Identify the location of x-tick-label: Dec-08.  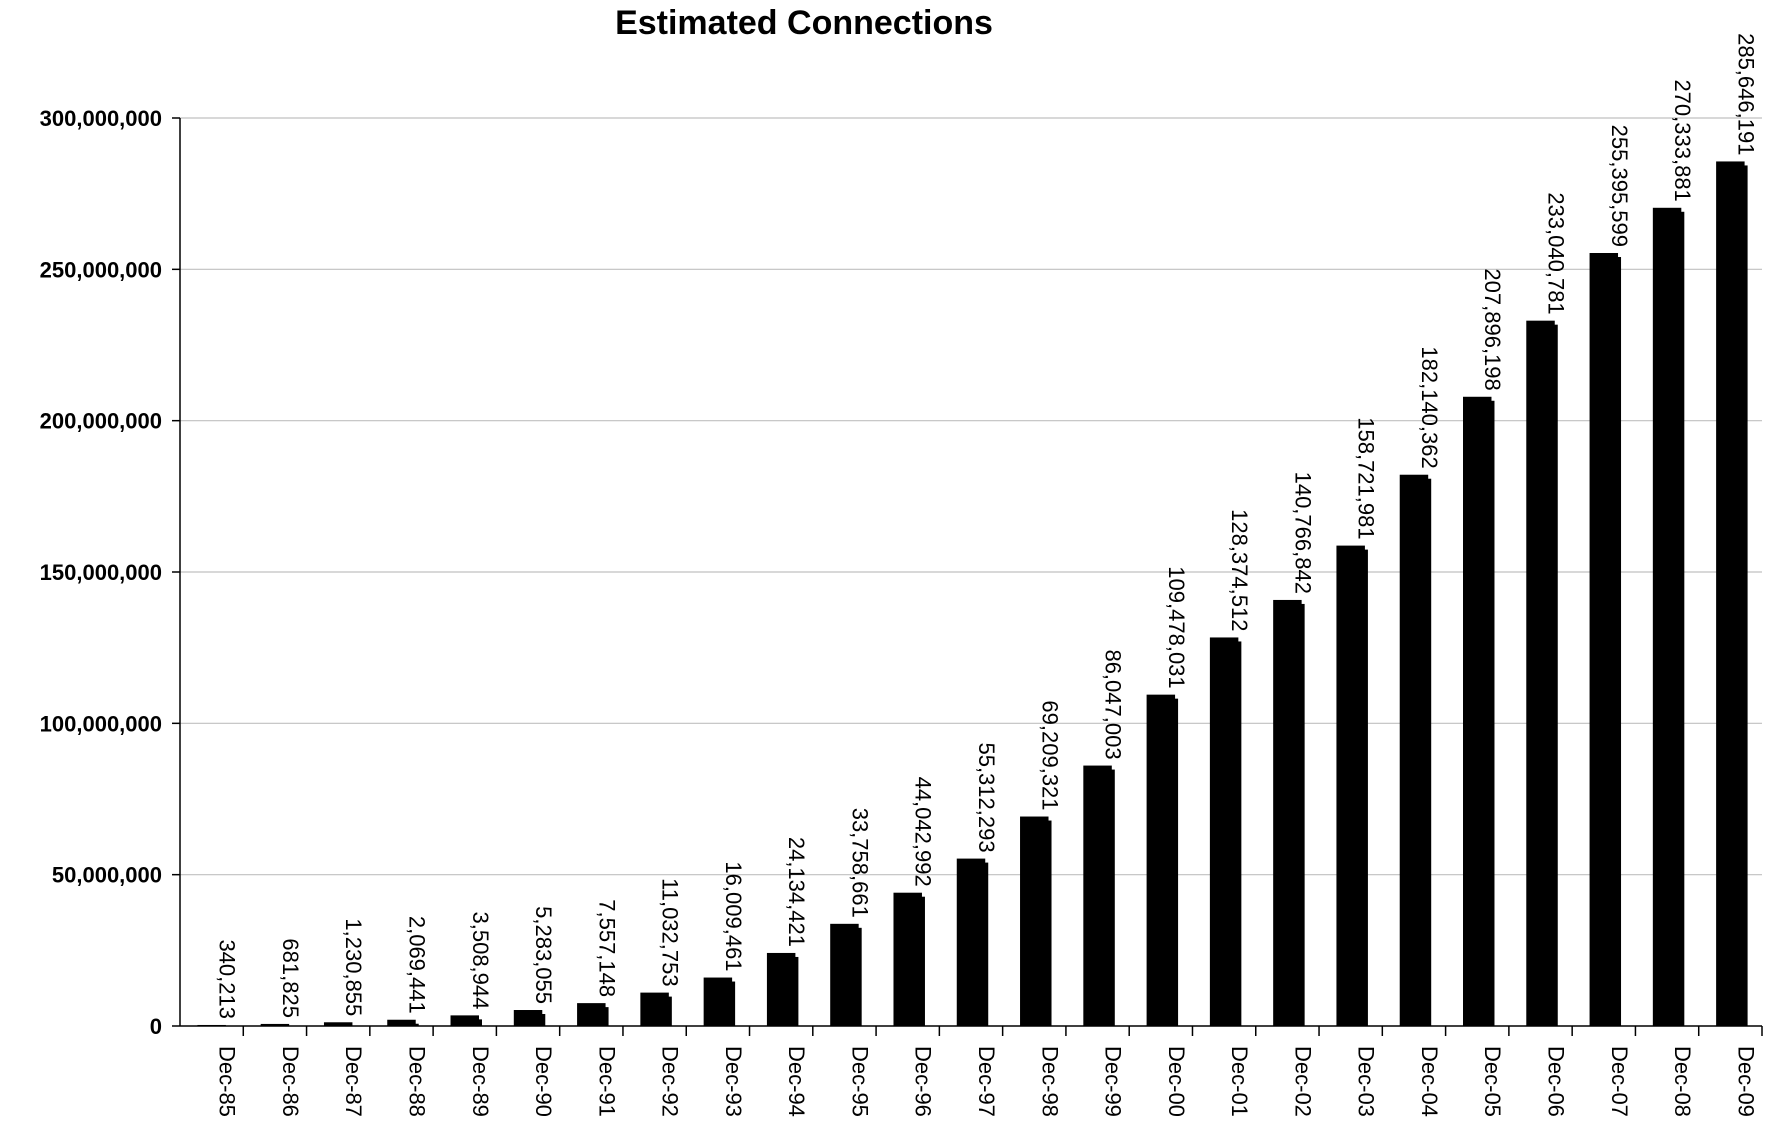
(1682, 1081).